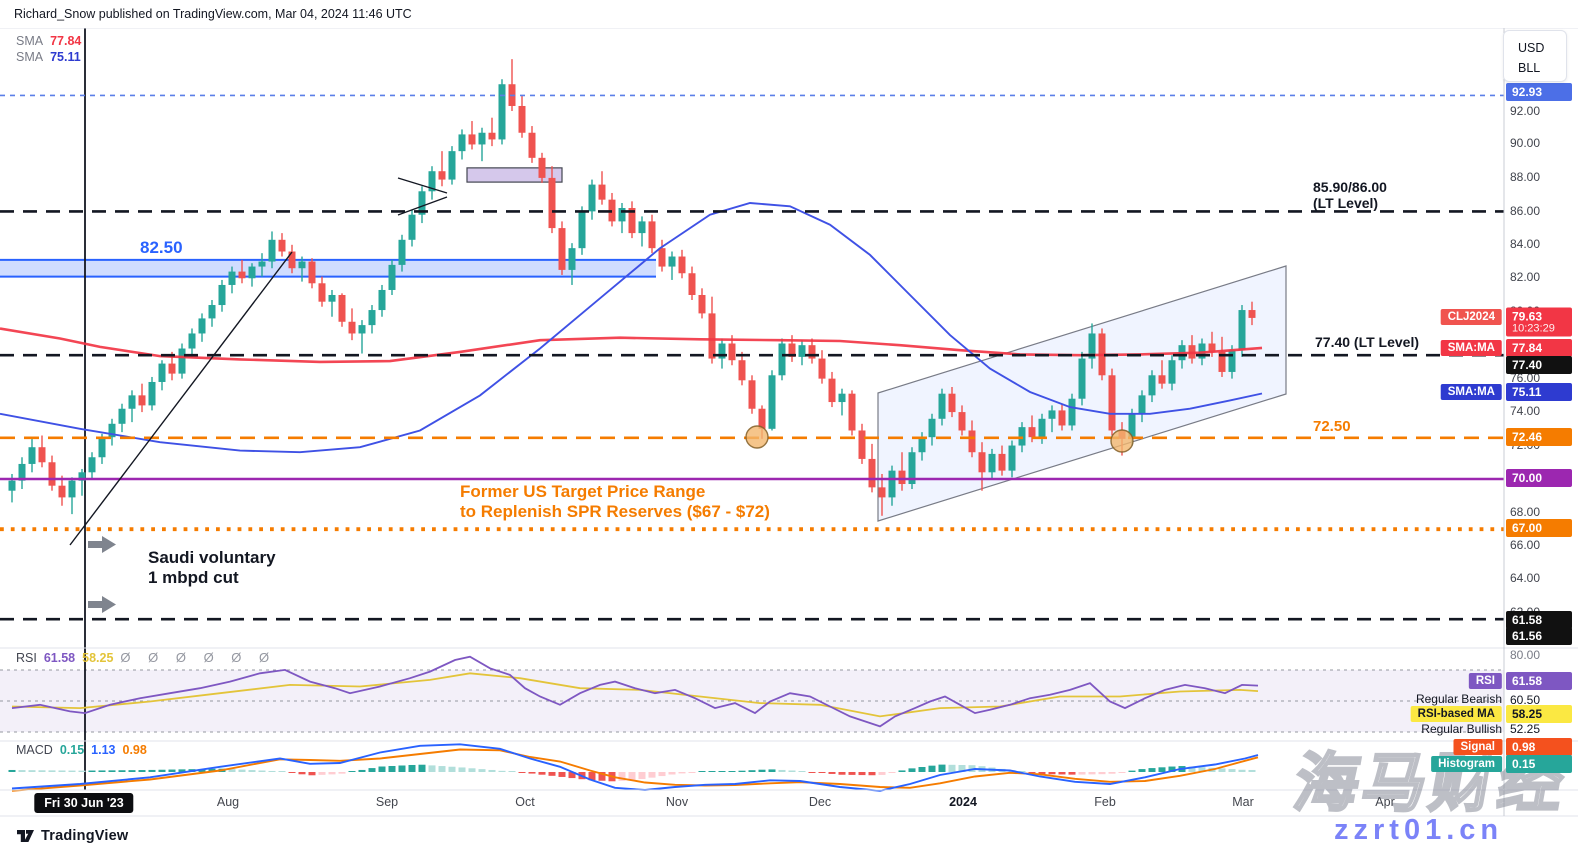 The height and width of the screenshot is (857, 1578). Describe the element at coordinates (1525, 512) in the screenshot. I see `price-tick-label: 68.00` at that location.